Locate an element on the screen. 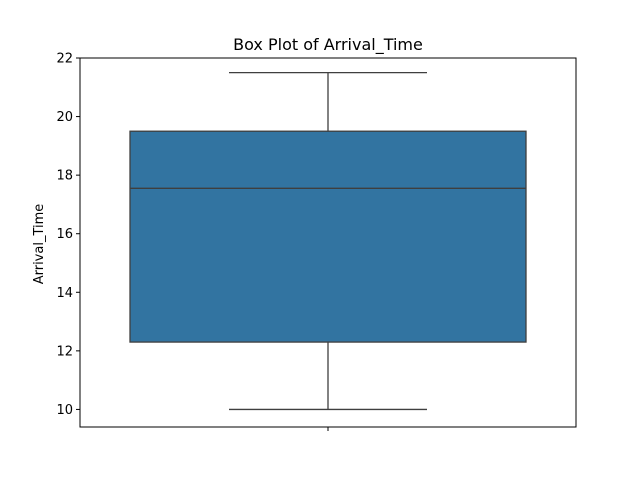 This screenshot has height=480, width=640. y-axis-ticks: 10 12 14 16 18 20 22 is located at coordinates (68, 235).